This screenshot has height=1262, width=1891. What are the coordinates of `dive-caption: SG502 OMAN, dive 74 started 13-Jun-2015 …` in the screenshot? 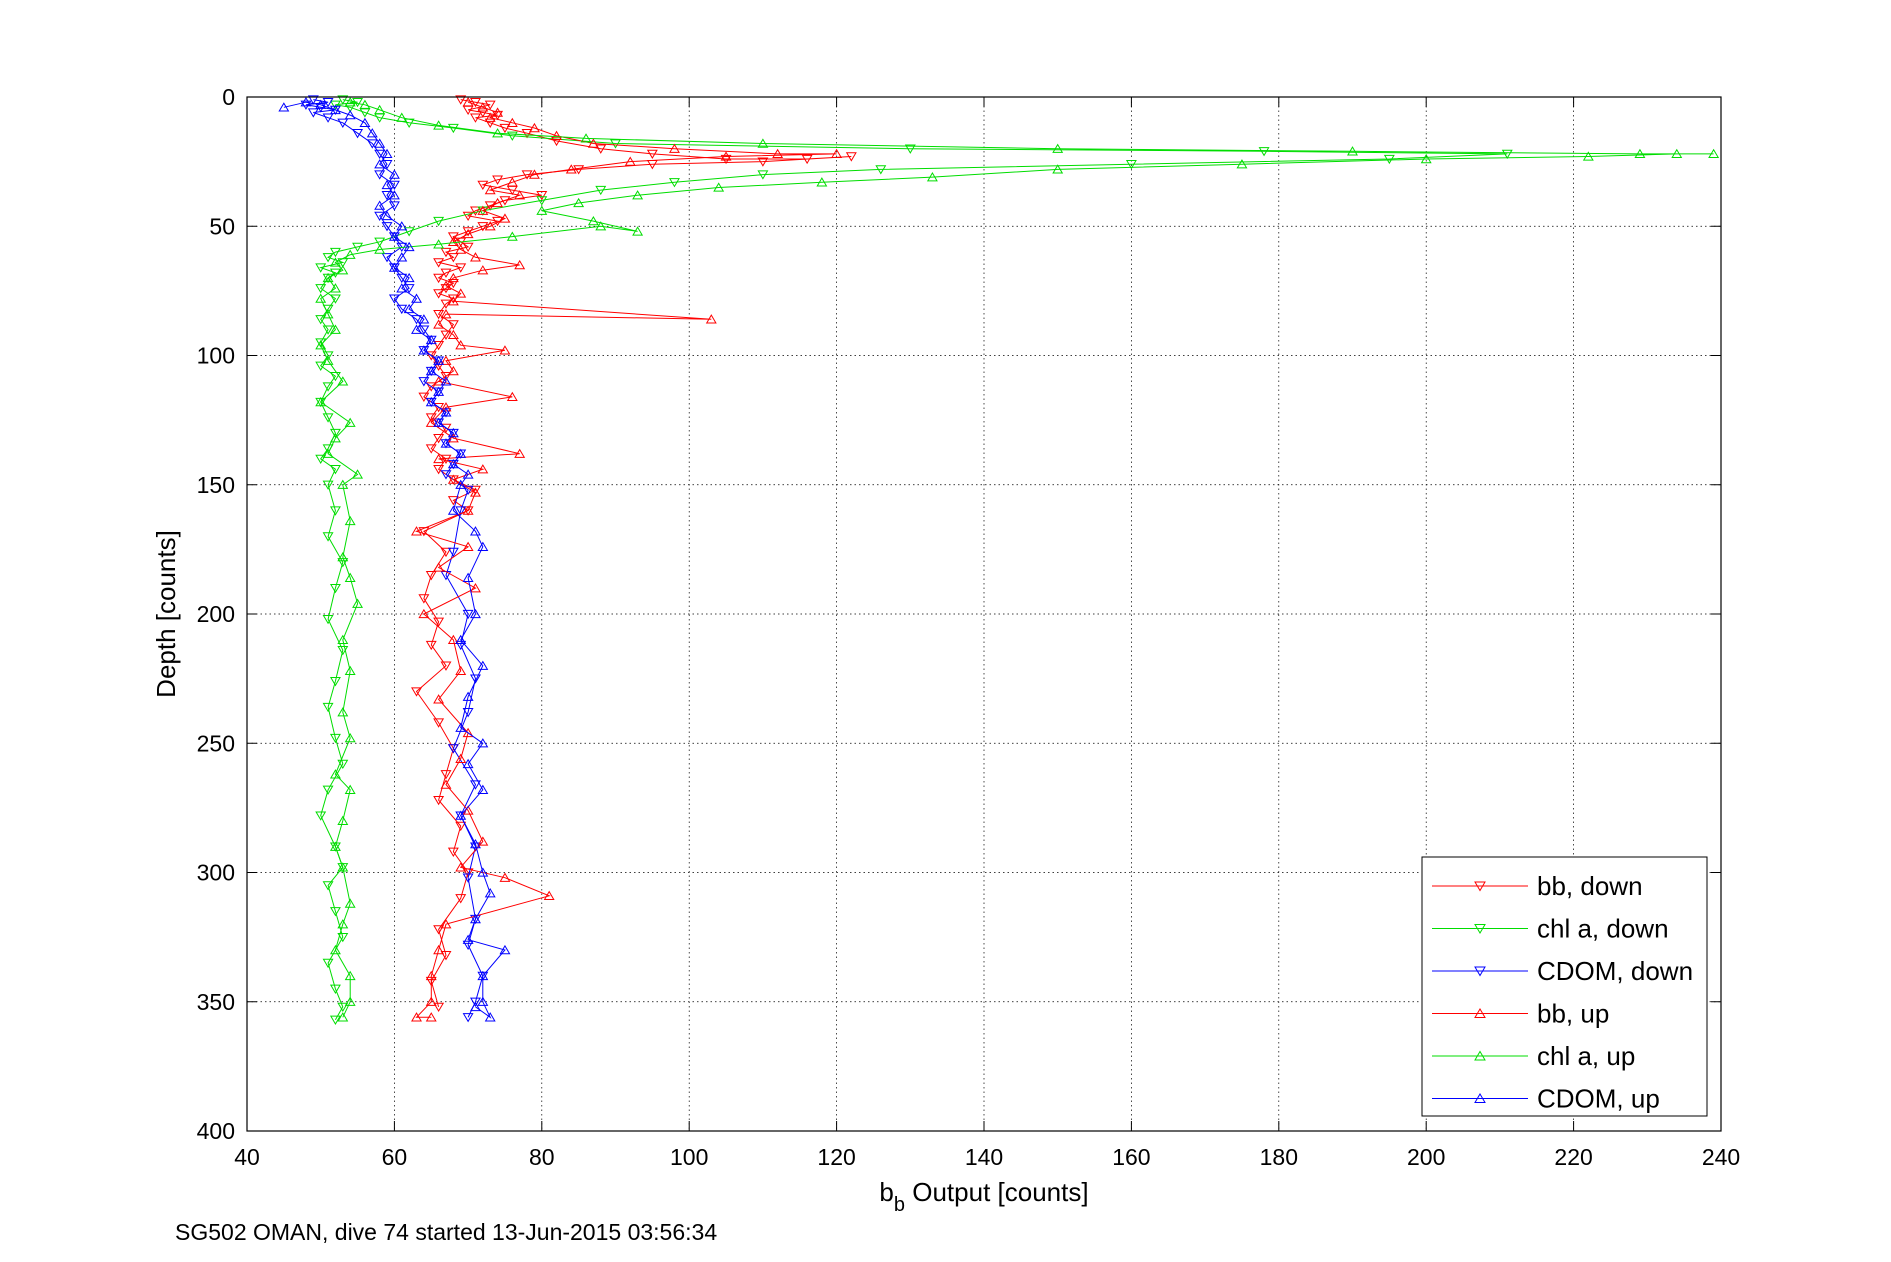 It's located at (446, 1232).